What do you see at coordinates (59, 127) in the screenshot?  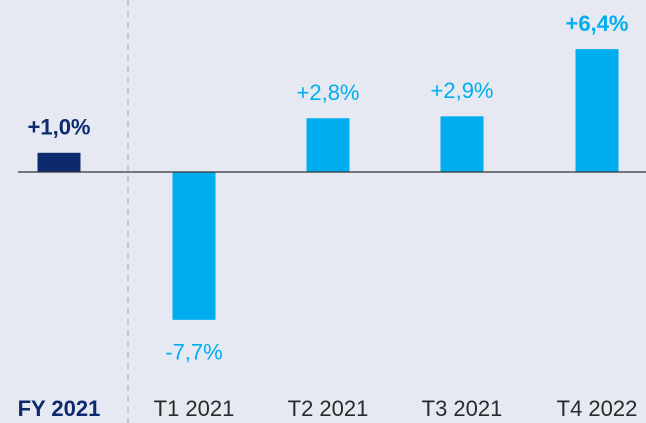 I see `value-label: +1,0%` at bounding box center [59, 127].